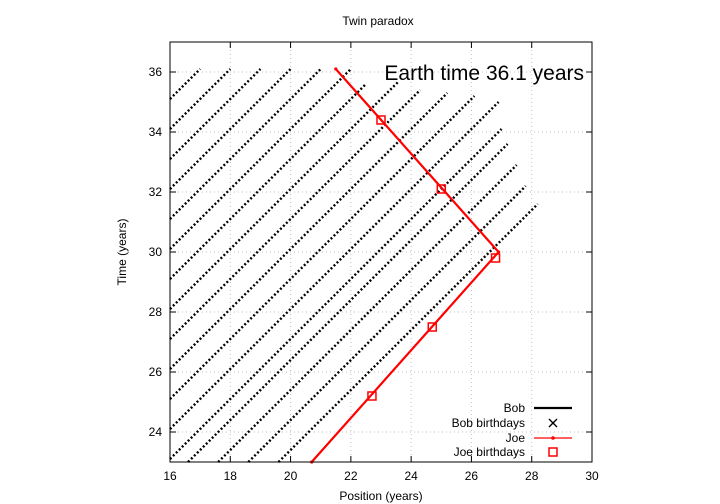  I want to click on legend-label: Bob, so click(515, 408).